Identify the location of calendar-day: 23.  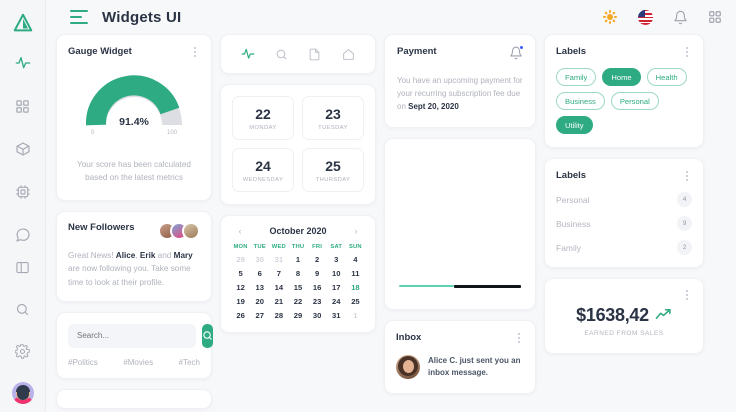
(317, 301).